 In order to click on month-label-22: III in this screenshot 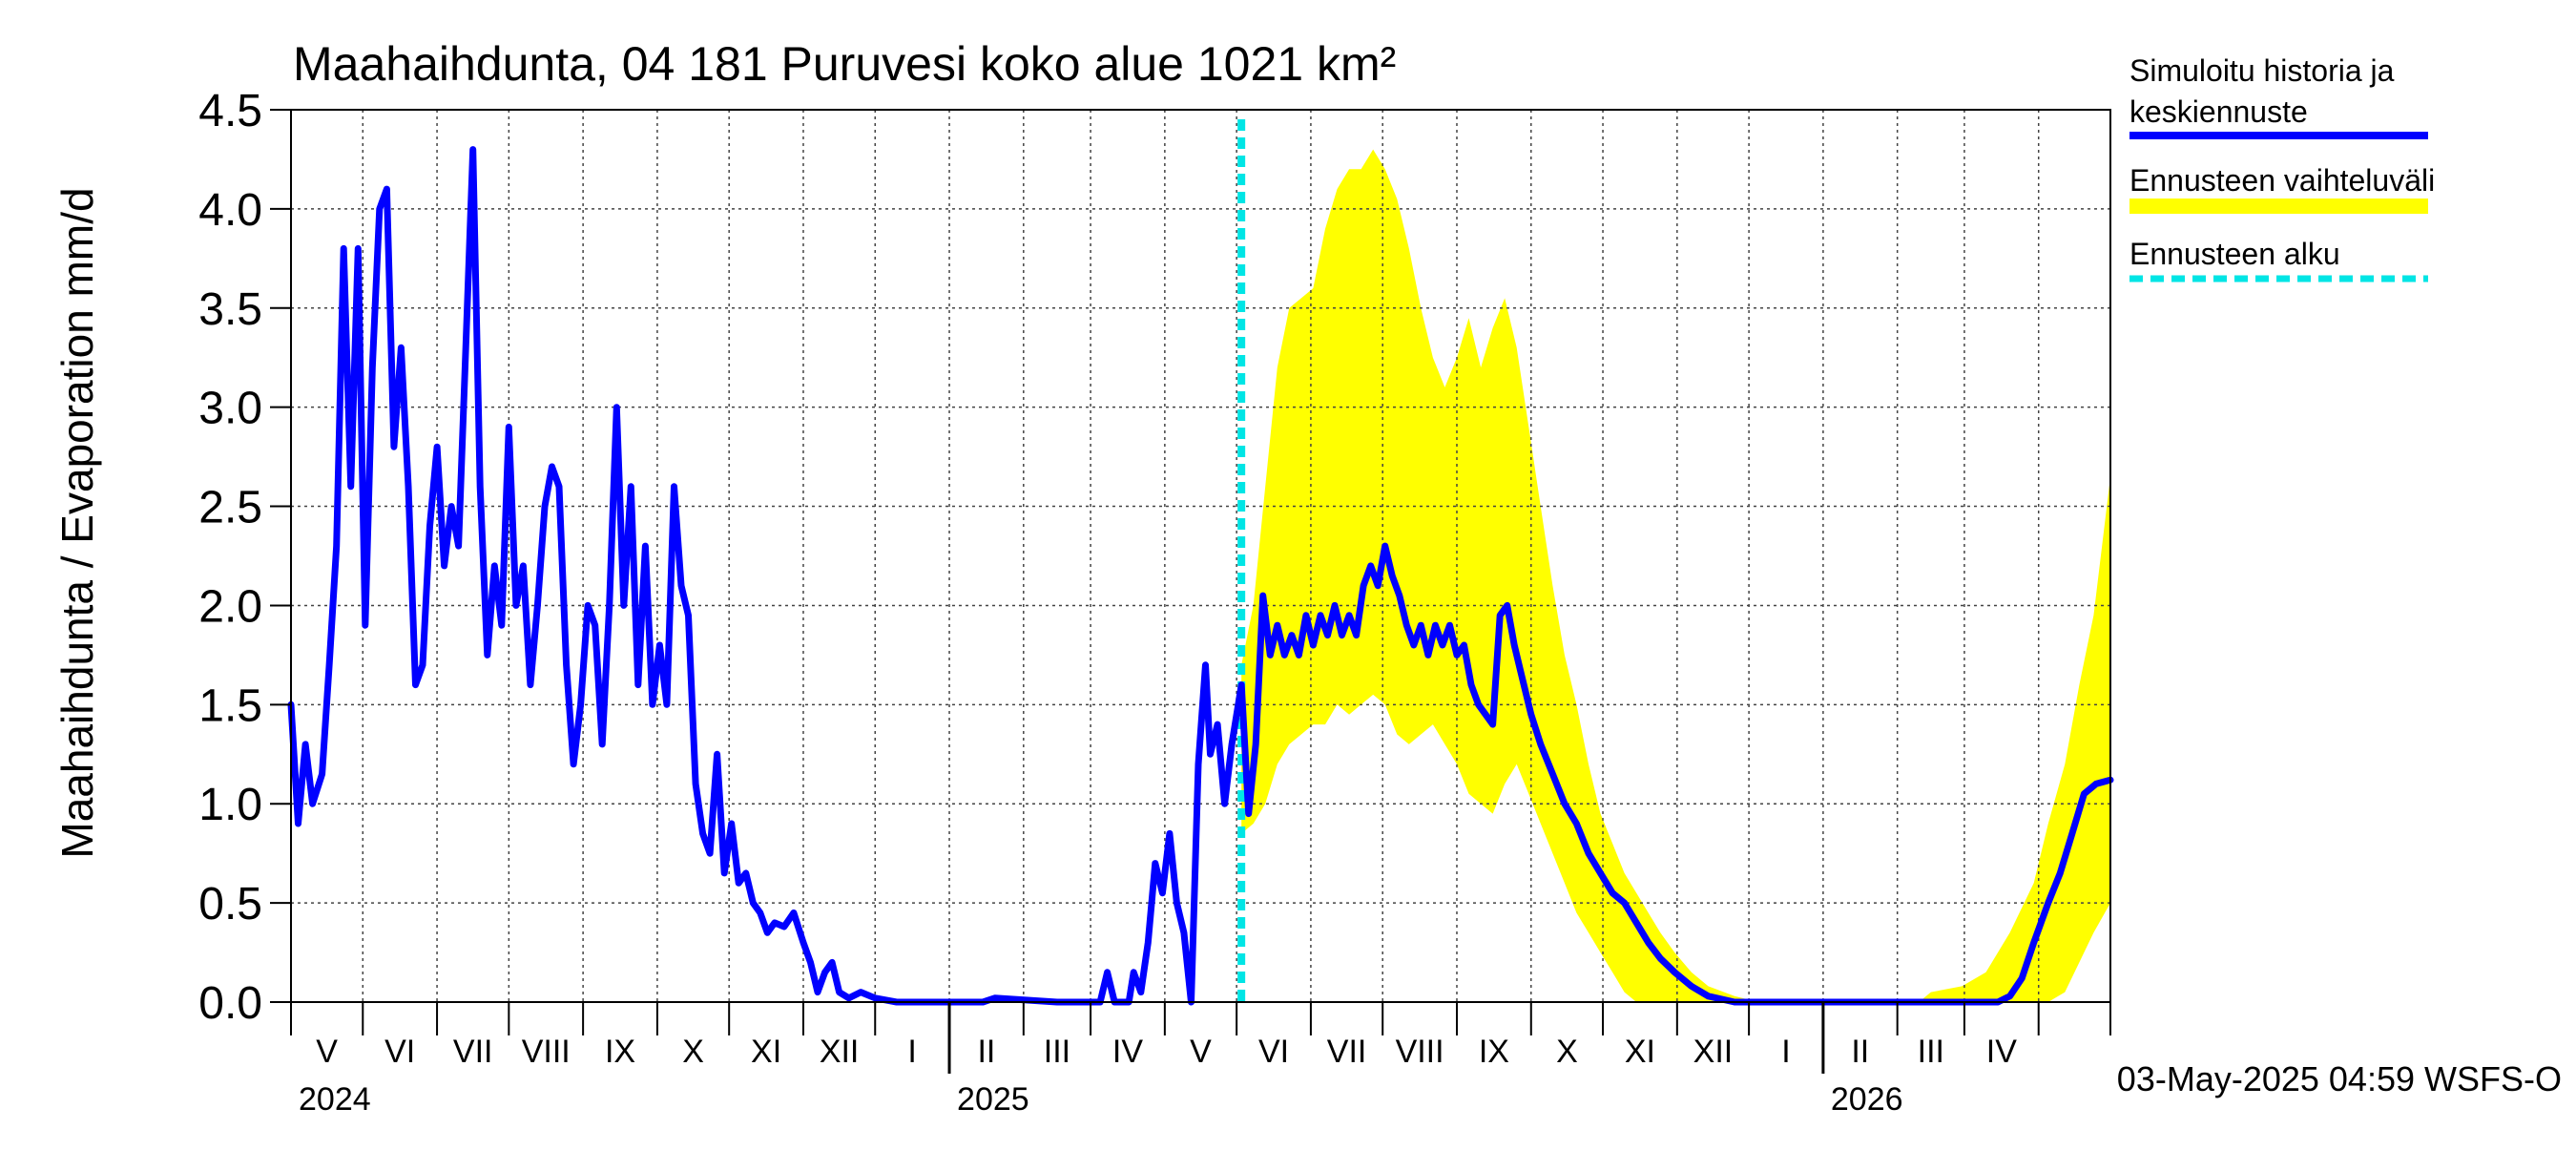, I will do `click(1931, 1052)`.